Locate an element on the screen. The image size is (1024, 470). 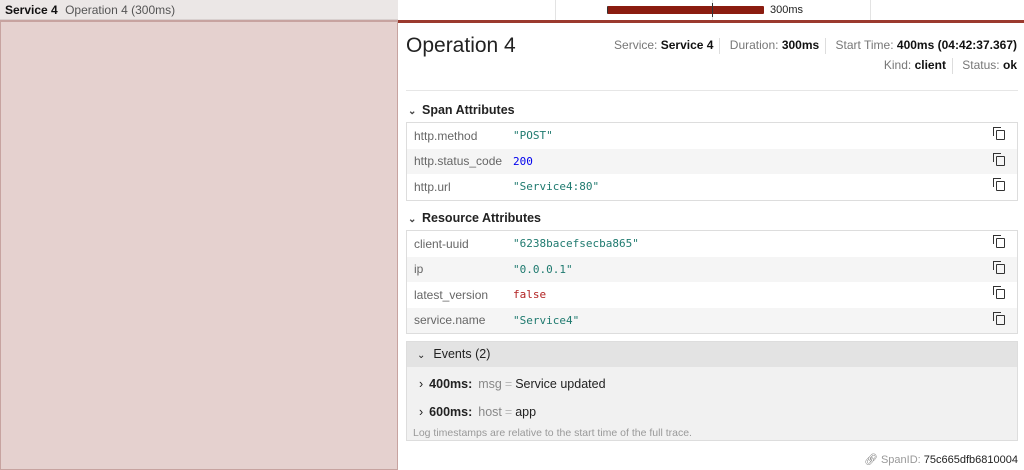
attribute-row: ip "0.0.0.1" is located at coordinates (712, 269).